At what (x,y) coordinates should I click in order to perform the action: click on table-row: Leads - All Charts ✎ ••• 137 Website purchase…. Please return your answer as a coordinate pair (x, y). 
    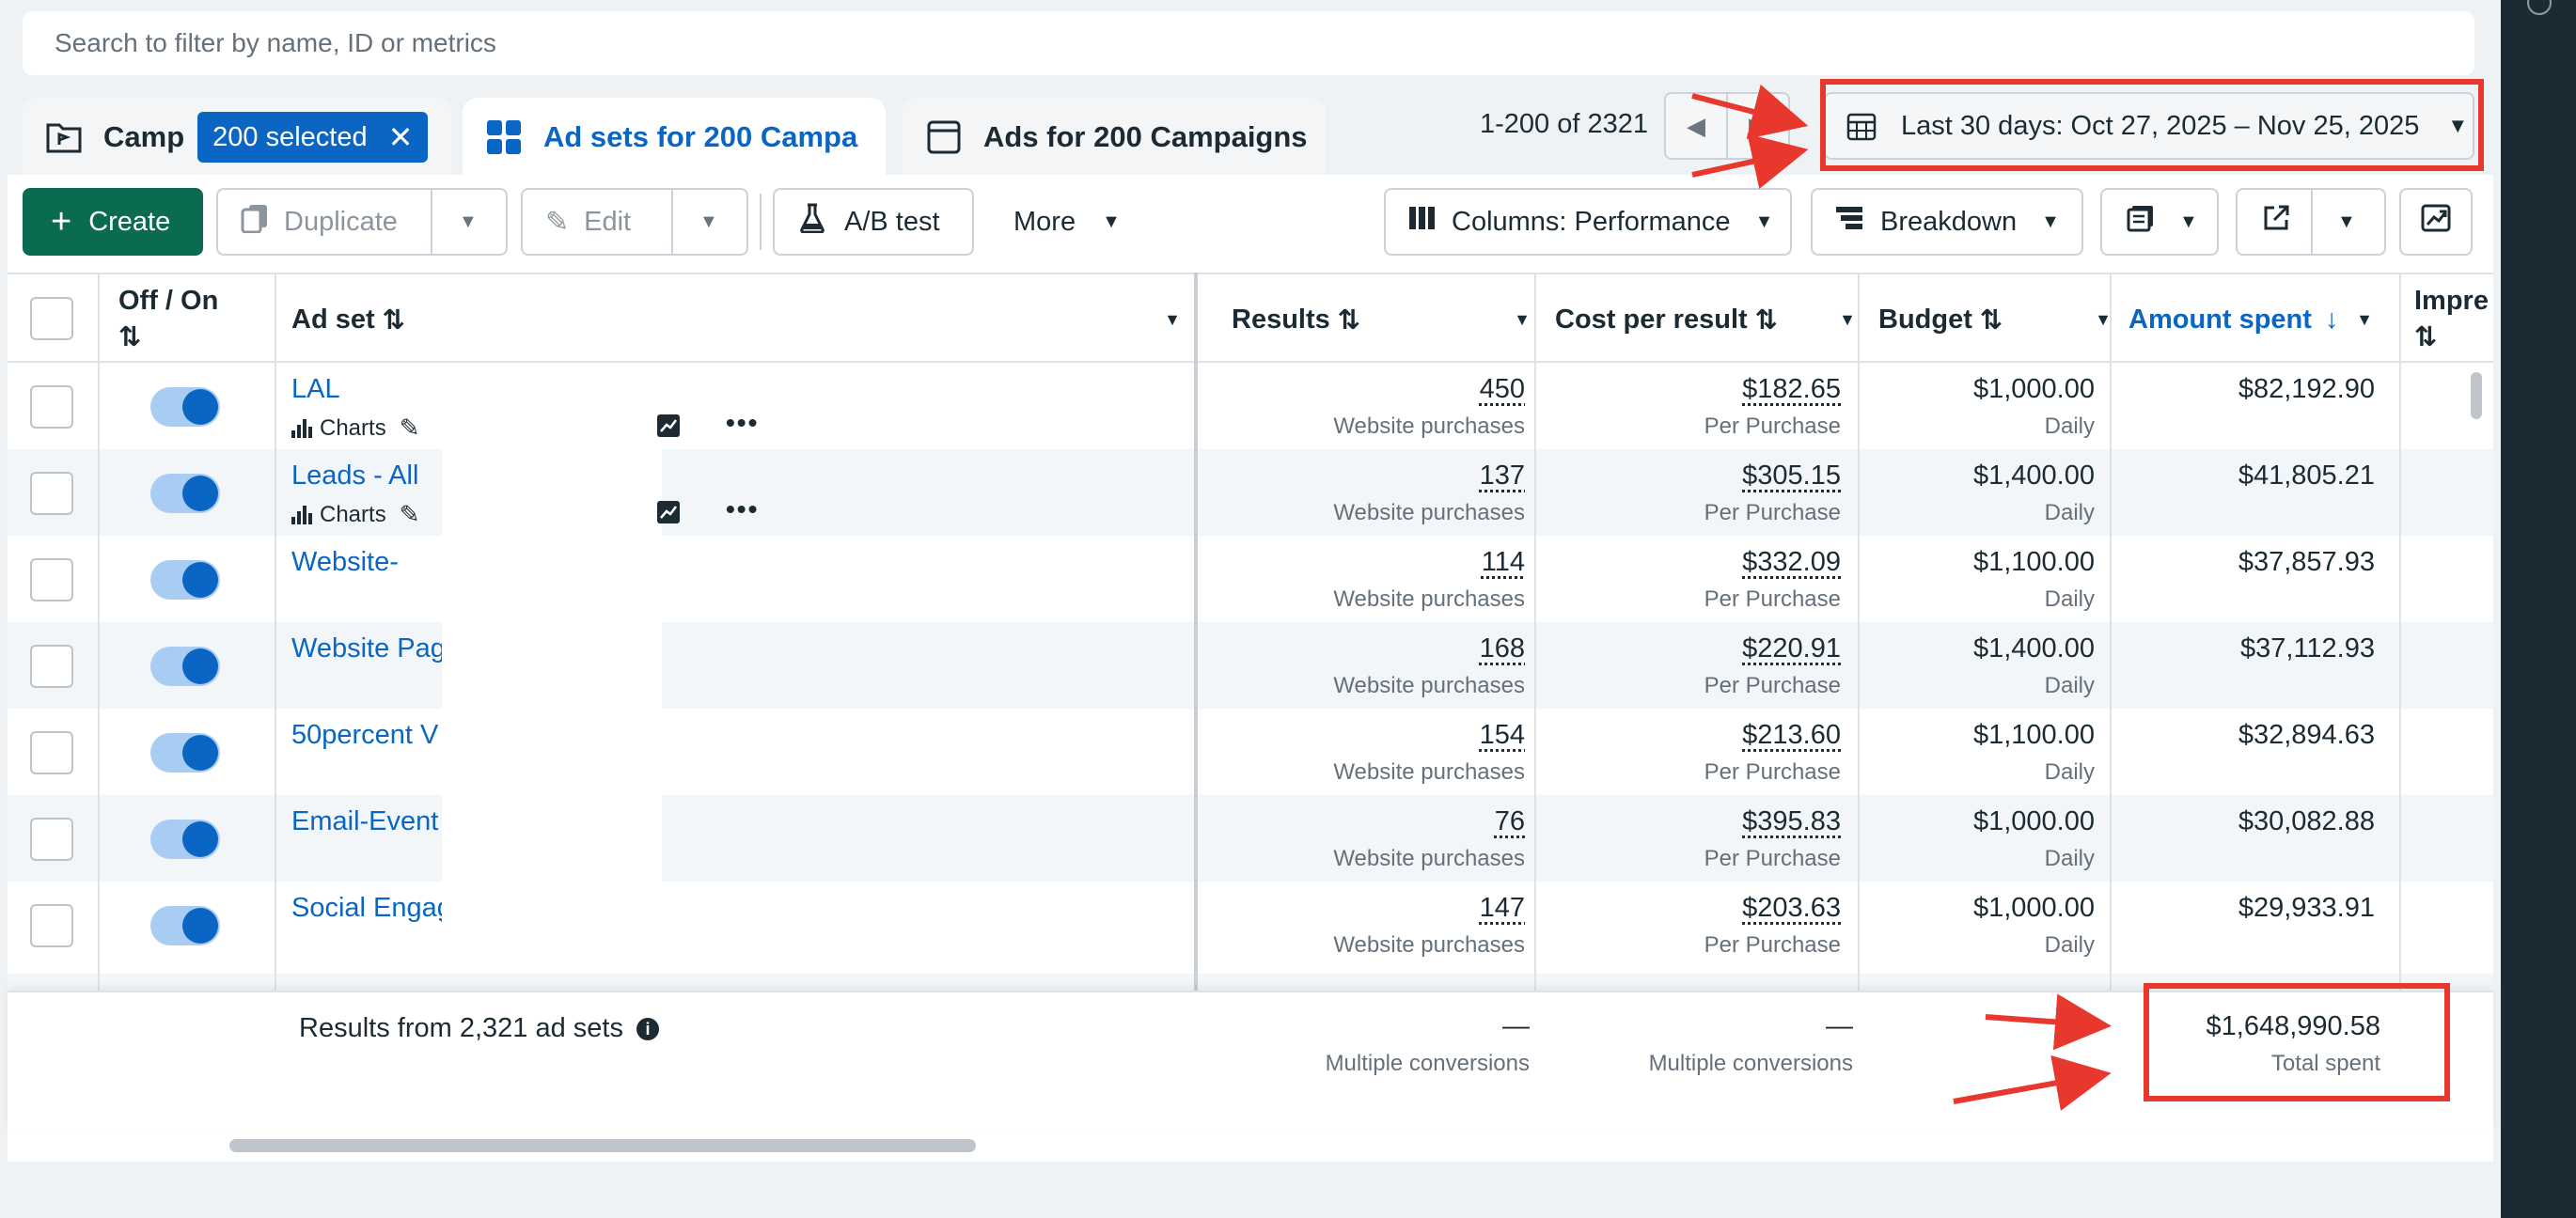
    Looking at the image, I should click on (1251, 493).